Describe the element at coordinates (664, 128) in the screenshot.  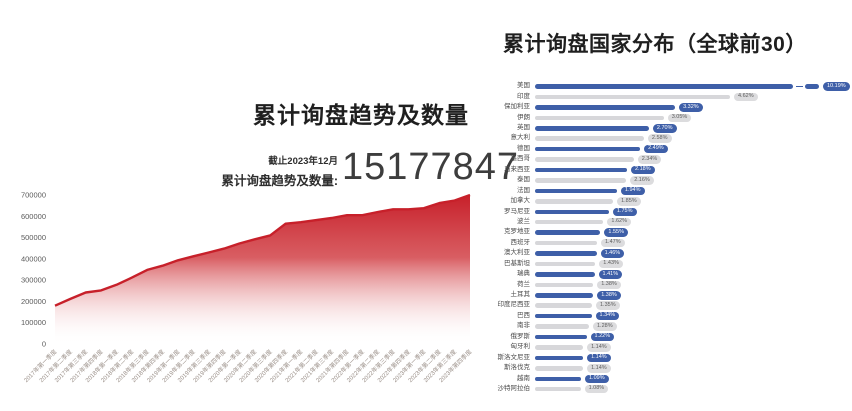
I see `value-pill: 2.70%` at that location.